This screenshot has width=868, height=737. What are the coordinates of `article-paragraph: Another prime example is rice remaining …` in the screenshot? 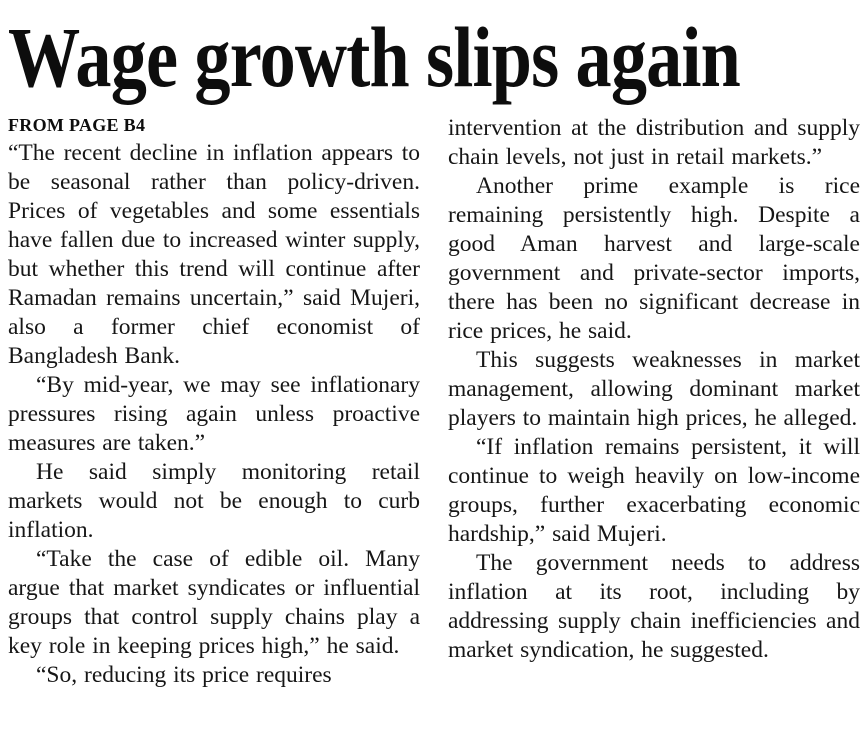 It's located at (654, 258).